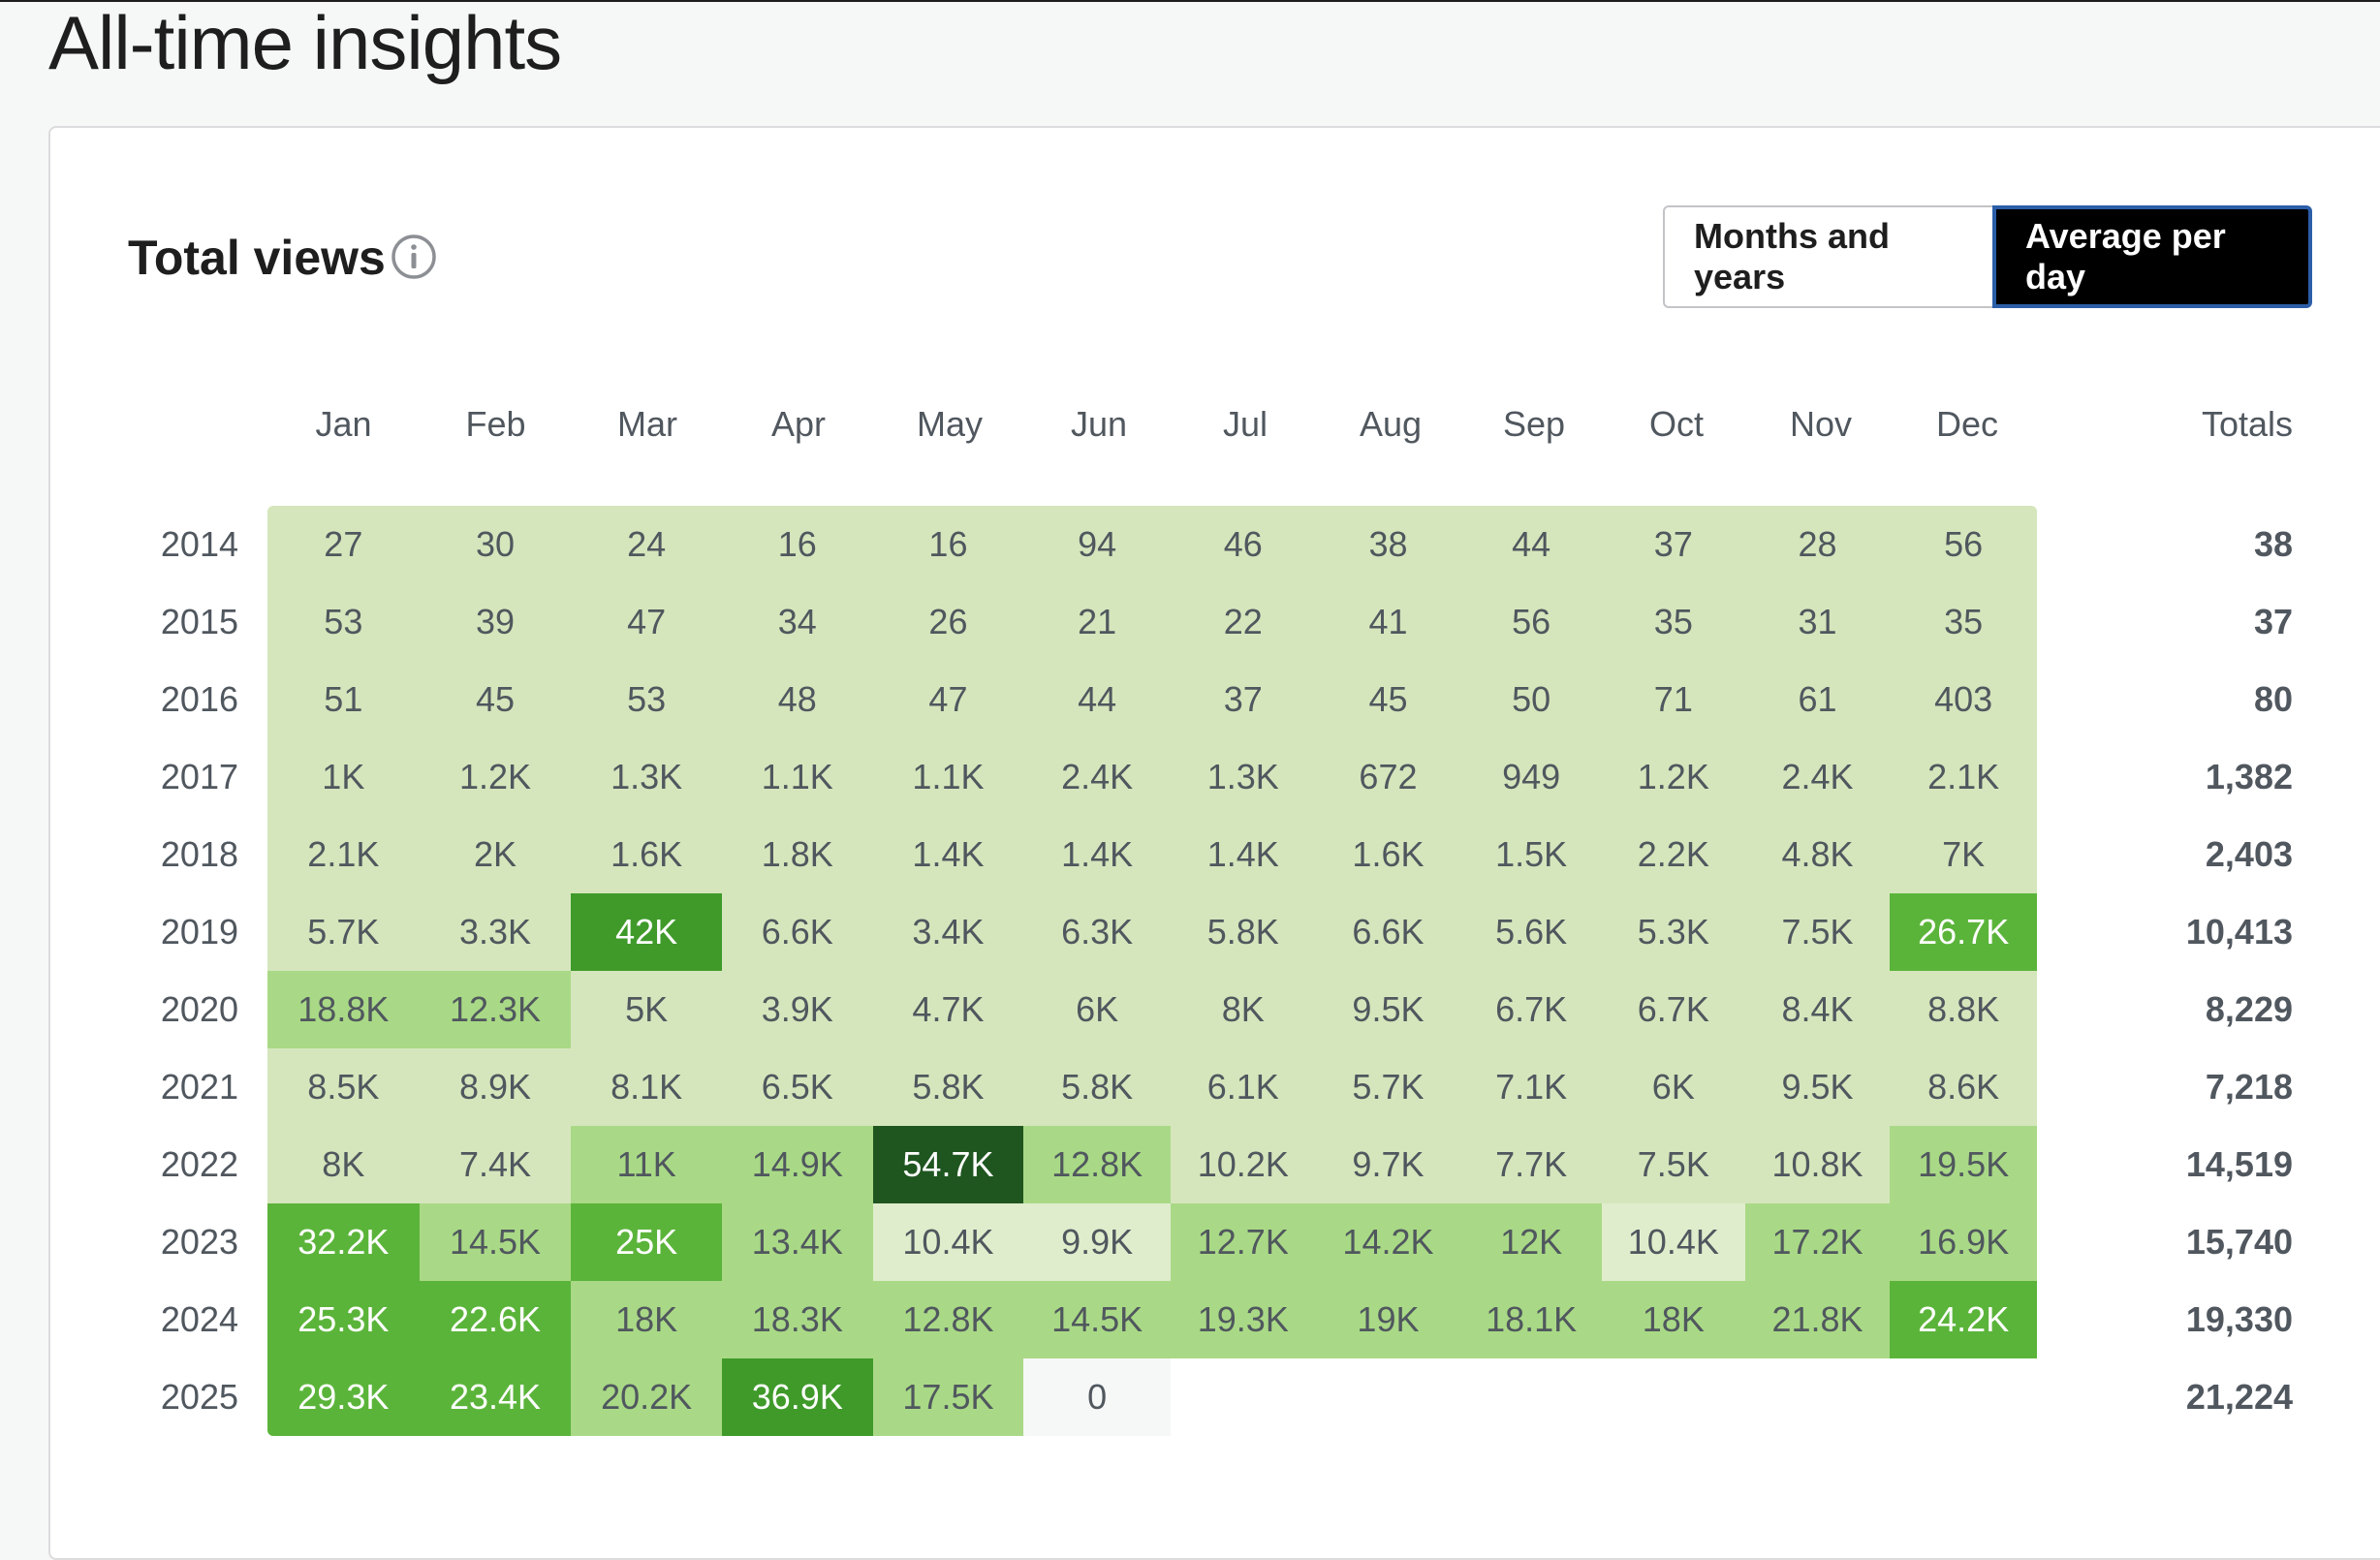 Image resolution: width=2380 pixels, height=1560 pixels. I want to click on heatmap-cell: 5.3K, so click(1673, 932).